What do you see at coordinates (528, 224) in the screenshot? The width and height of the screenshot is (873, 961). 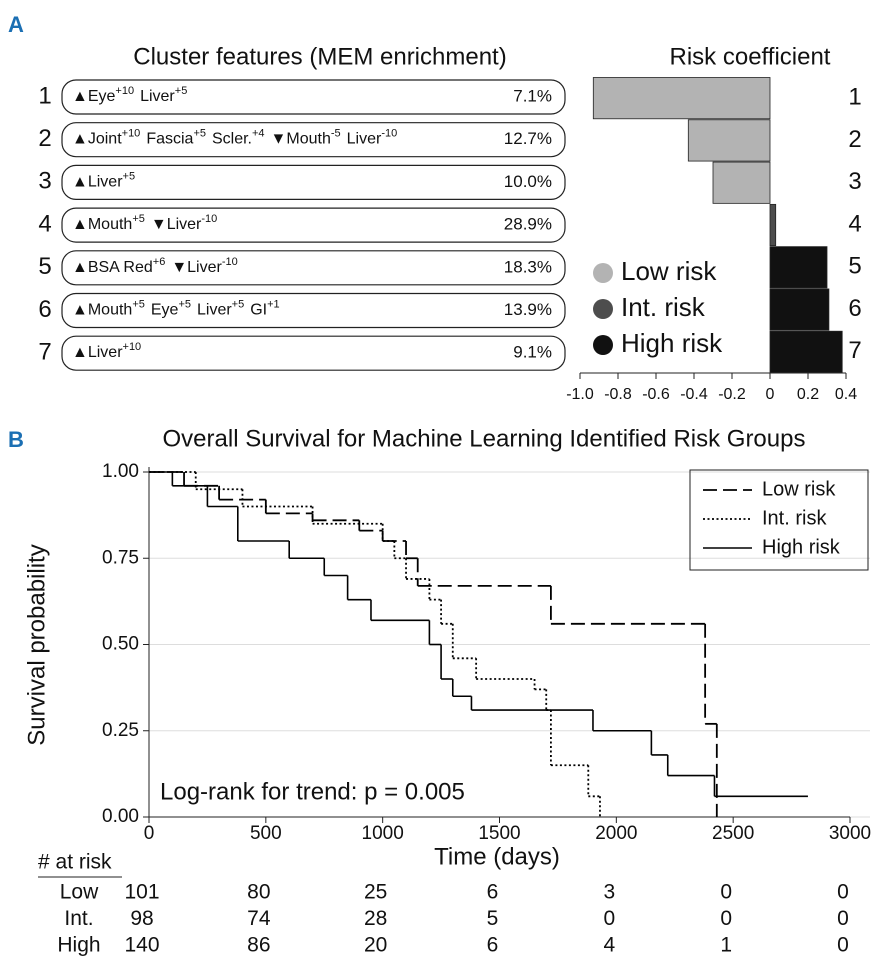 I see `row-percent: 28.9%` at bounding box center [528, 224].